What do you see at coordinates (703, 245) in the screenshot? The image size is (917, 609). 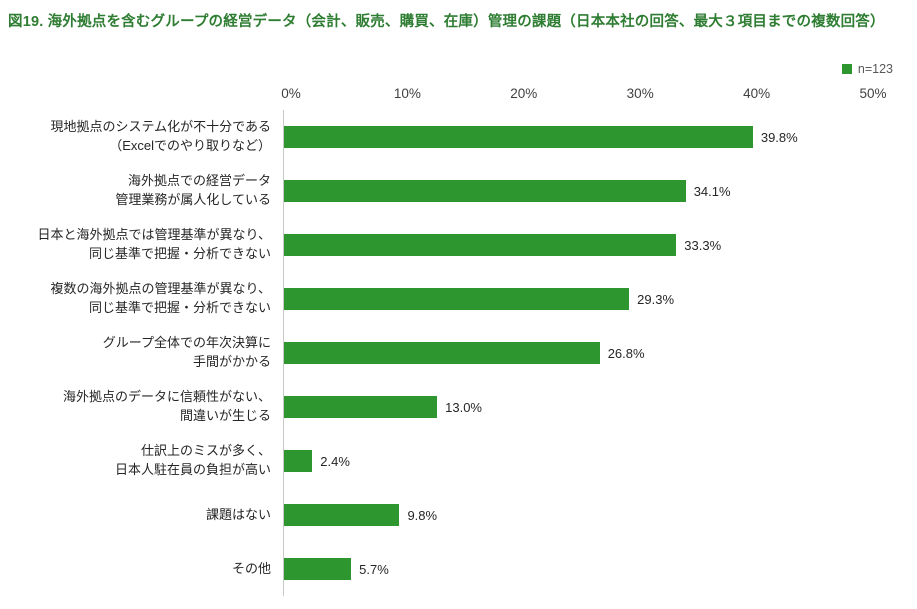 I see `value-label: 33.3%` at bounding box center [703, 245].